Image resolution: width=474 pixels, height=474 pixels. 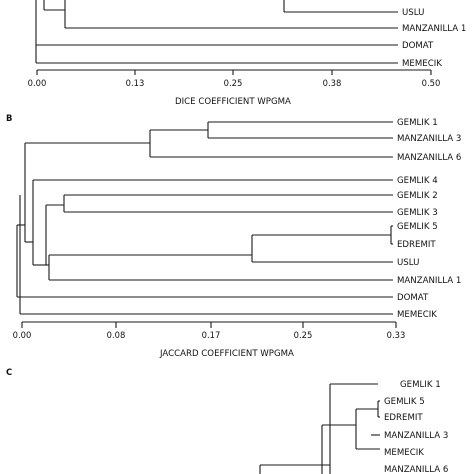 I want to click on panel-c-tree, so click(x=319, y=428).